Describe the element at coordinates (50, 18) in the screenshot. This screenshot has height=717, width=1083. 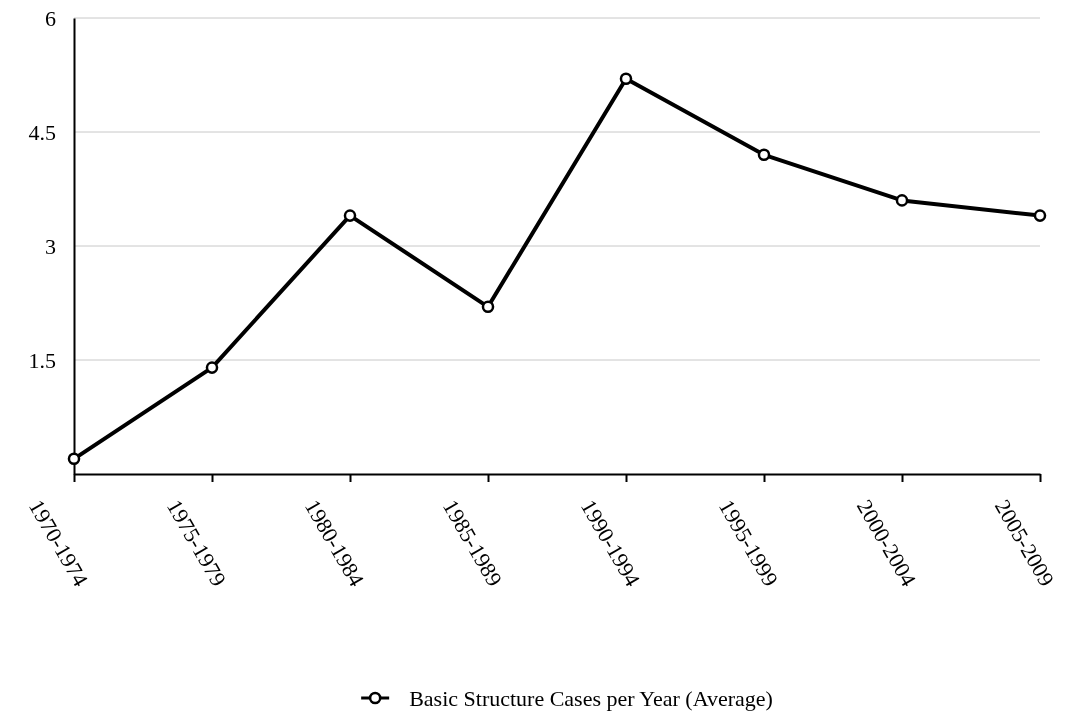
I see `y-tick-label: 6` at that location.